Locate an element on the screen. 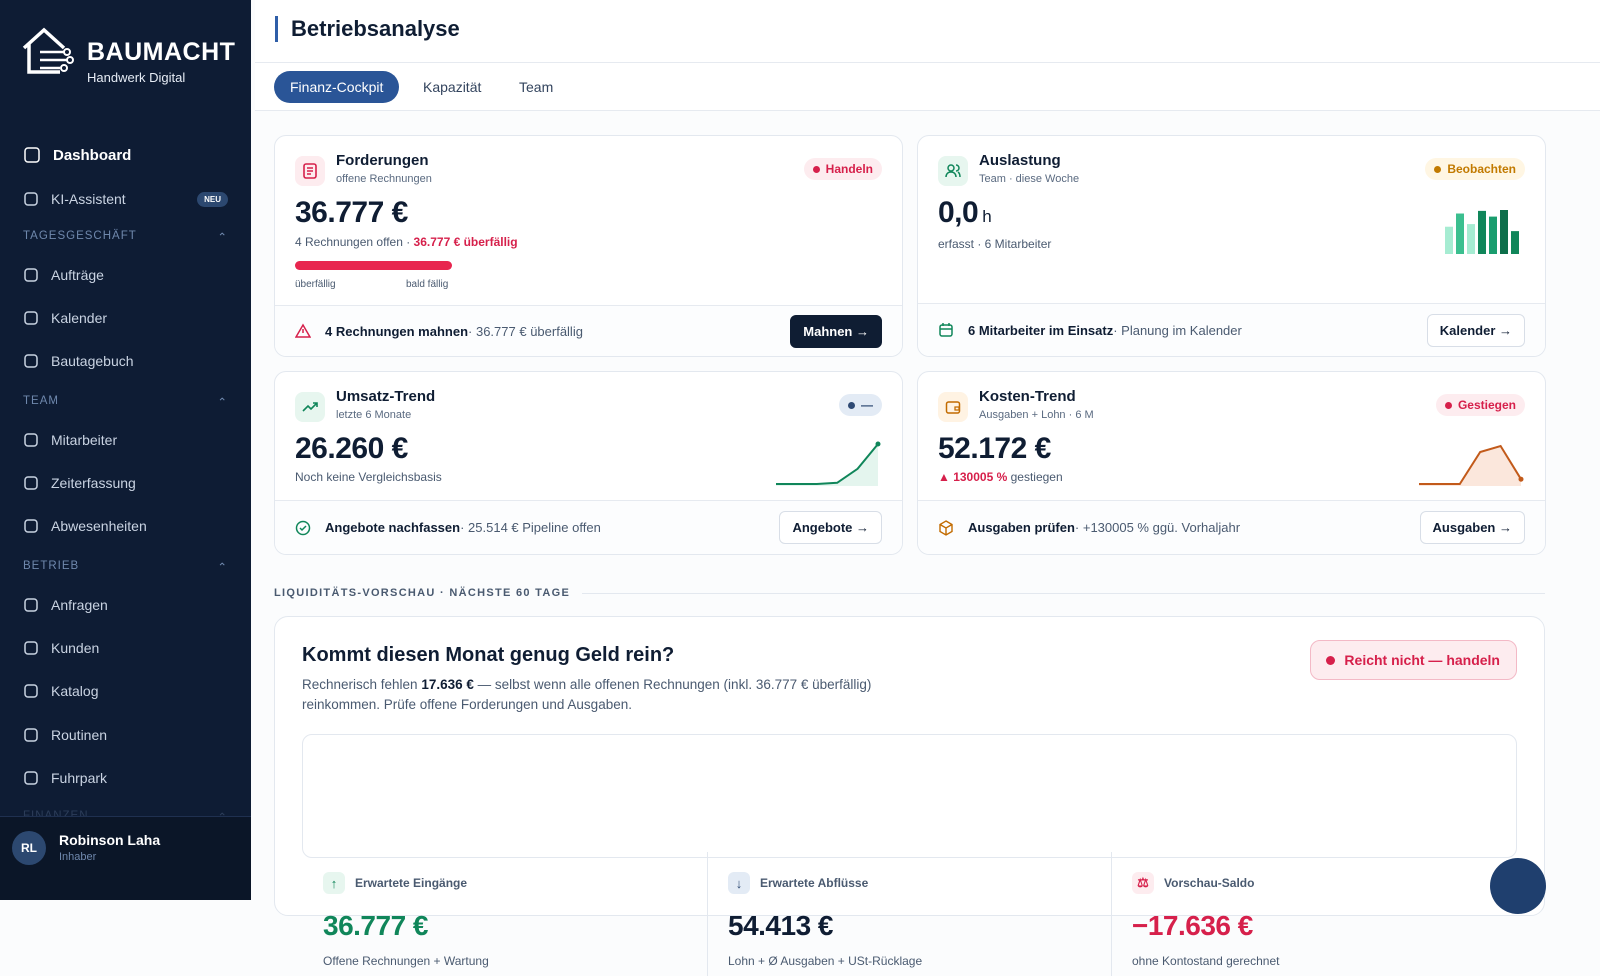 The height and width of the screenshot is (976, 1600). button: Kalender → is located at coordinates (1475, 330).